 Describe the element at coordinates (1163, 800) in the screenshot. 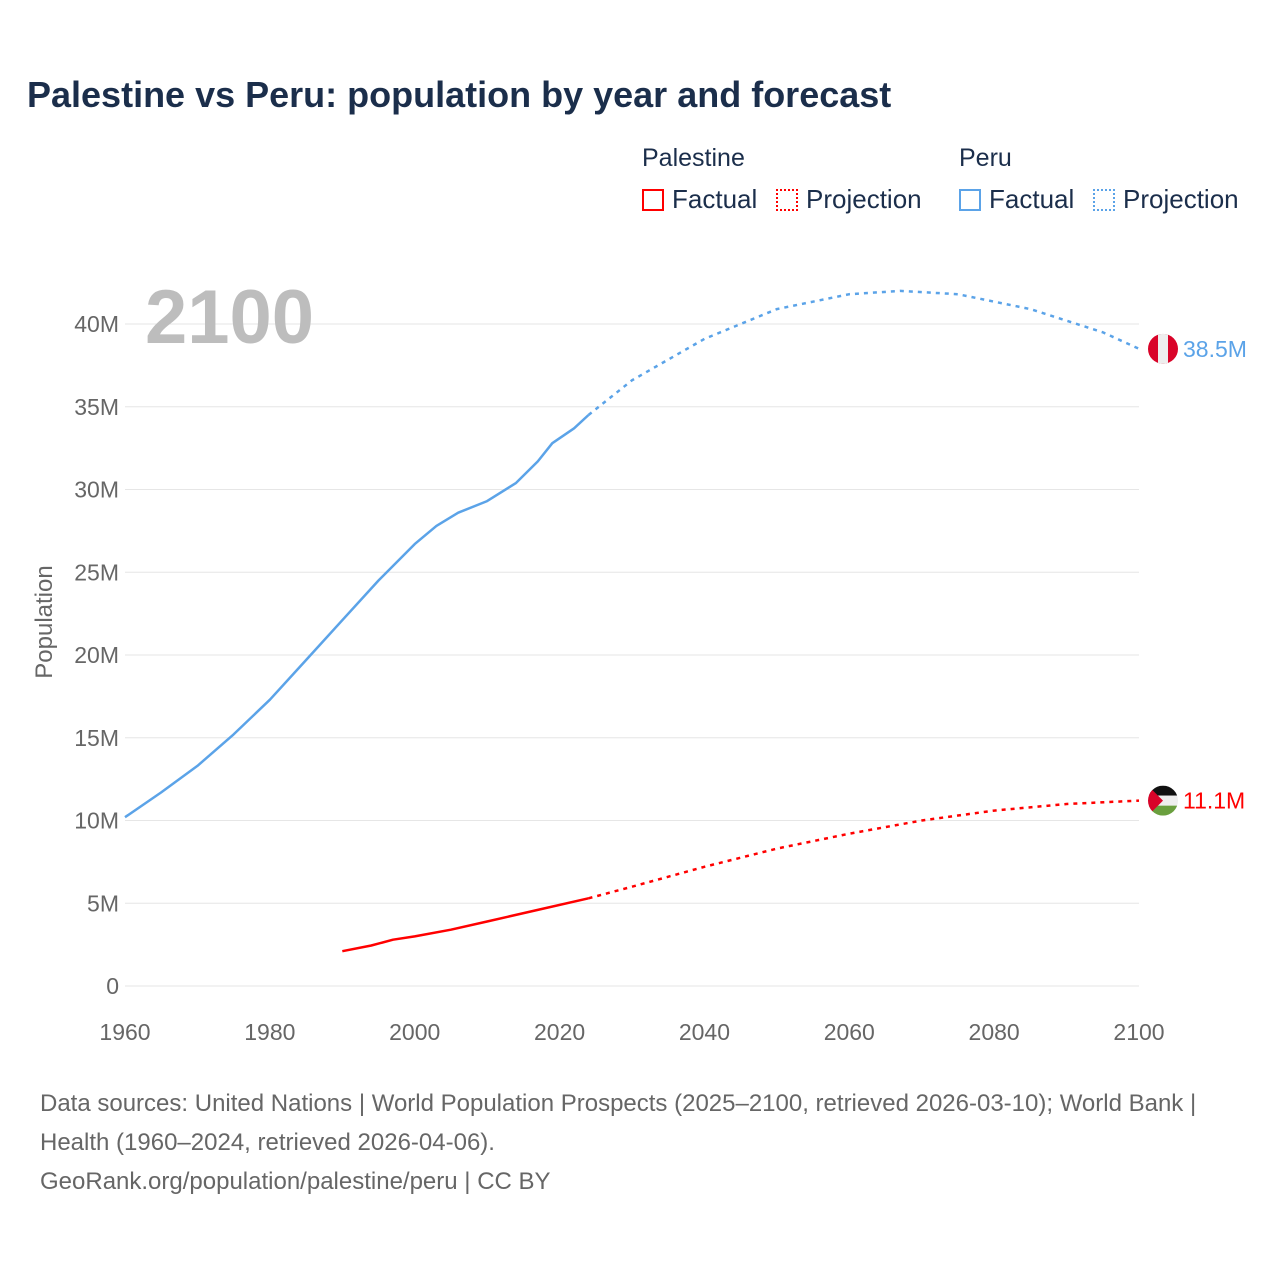

I see `palestine-flag-icon` at that location.